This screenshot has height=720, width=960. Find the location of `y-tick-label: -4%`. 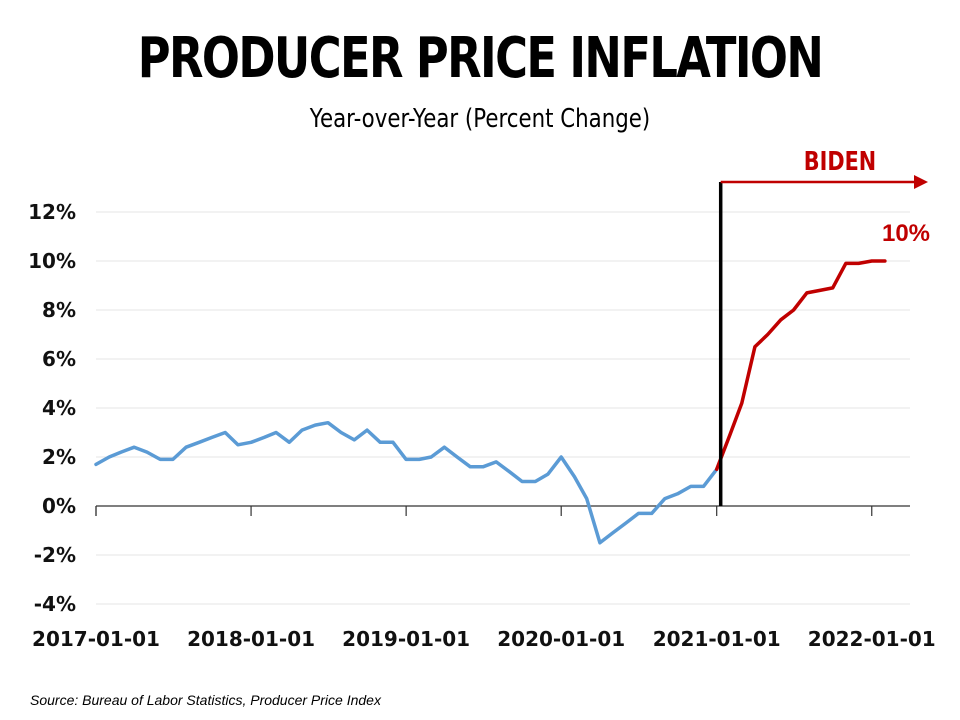

y-tick-label: -4% is located at coordinates (55, 604).